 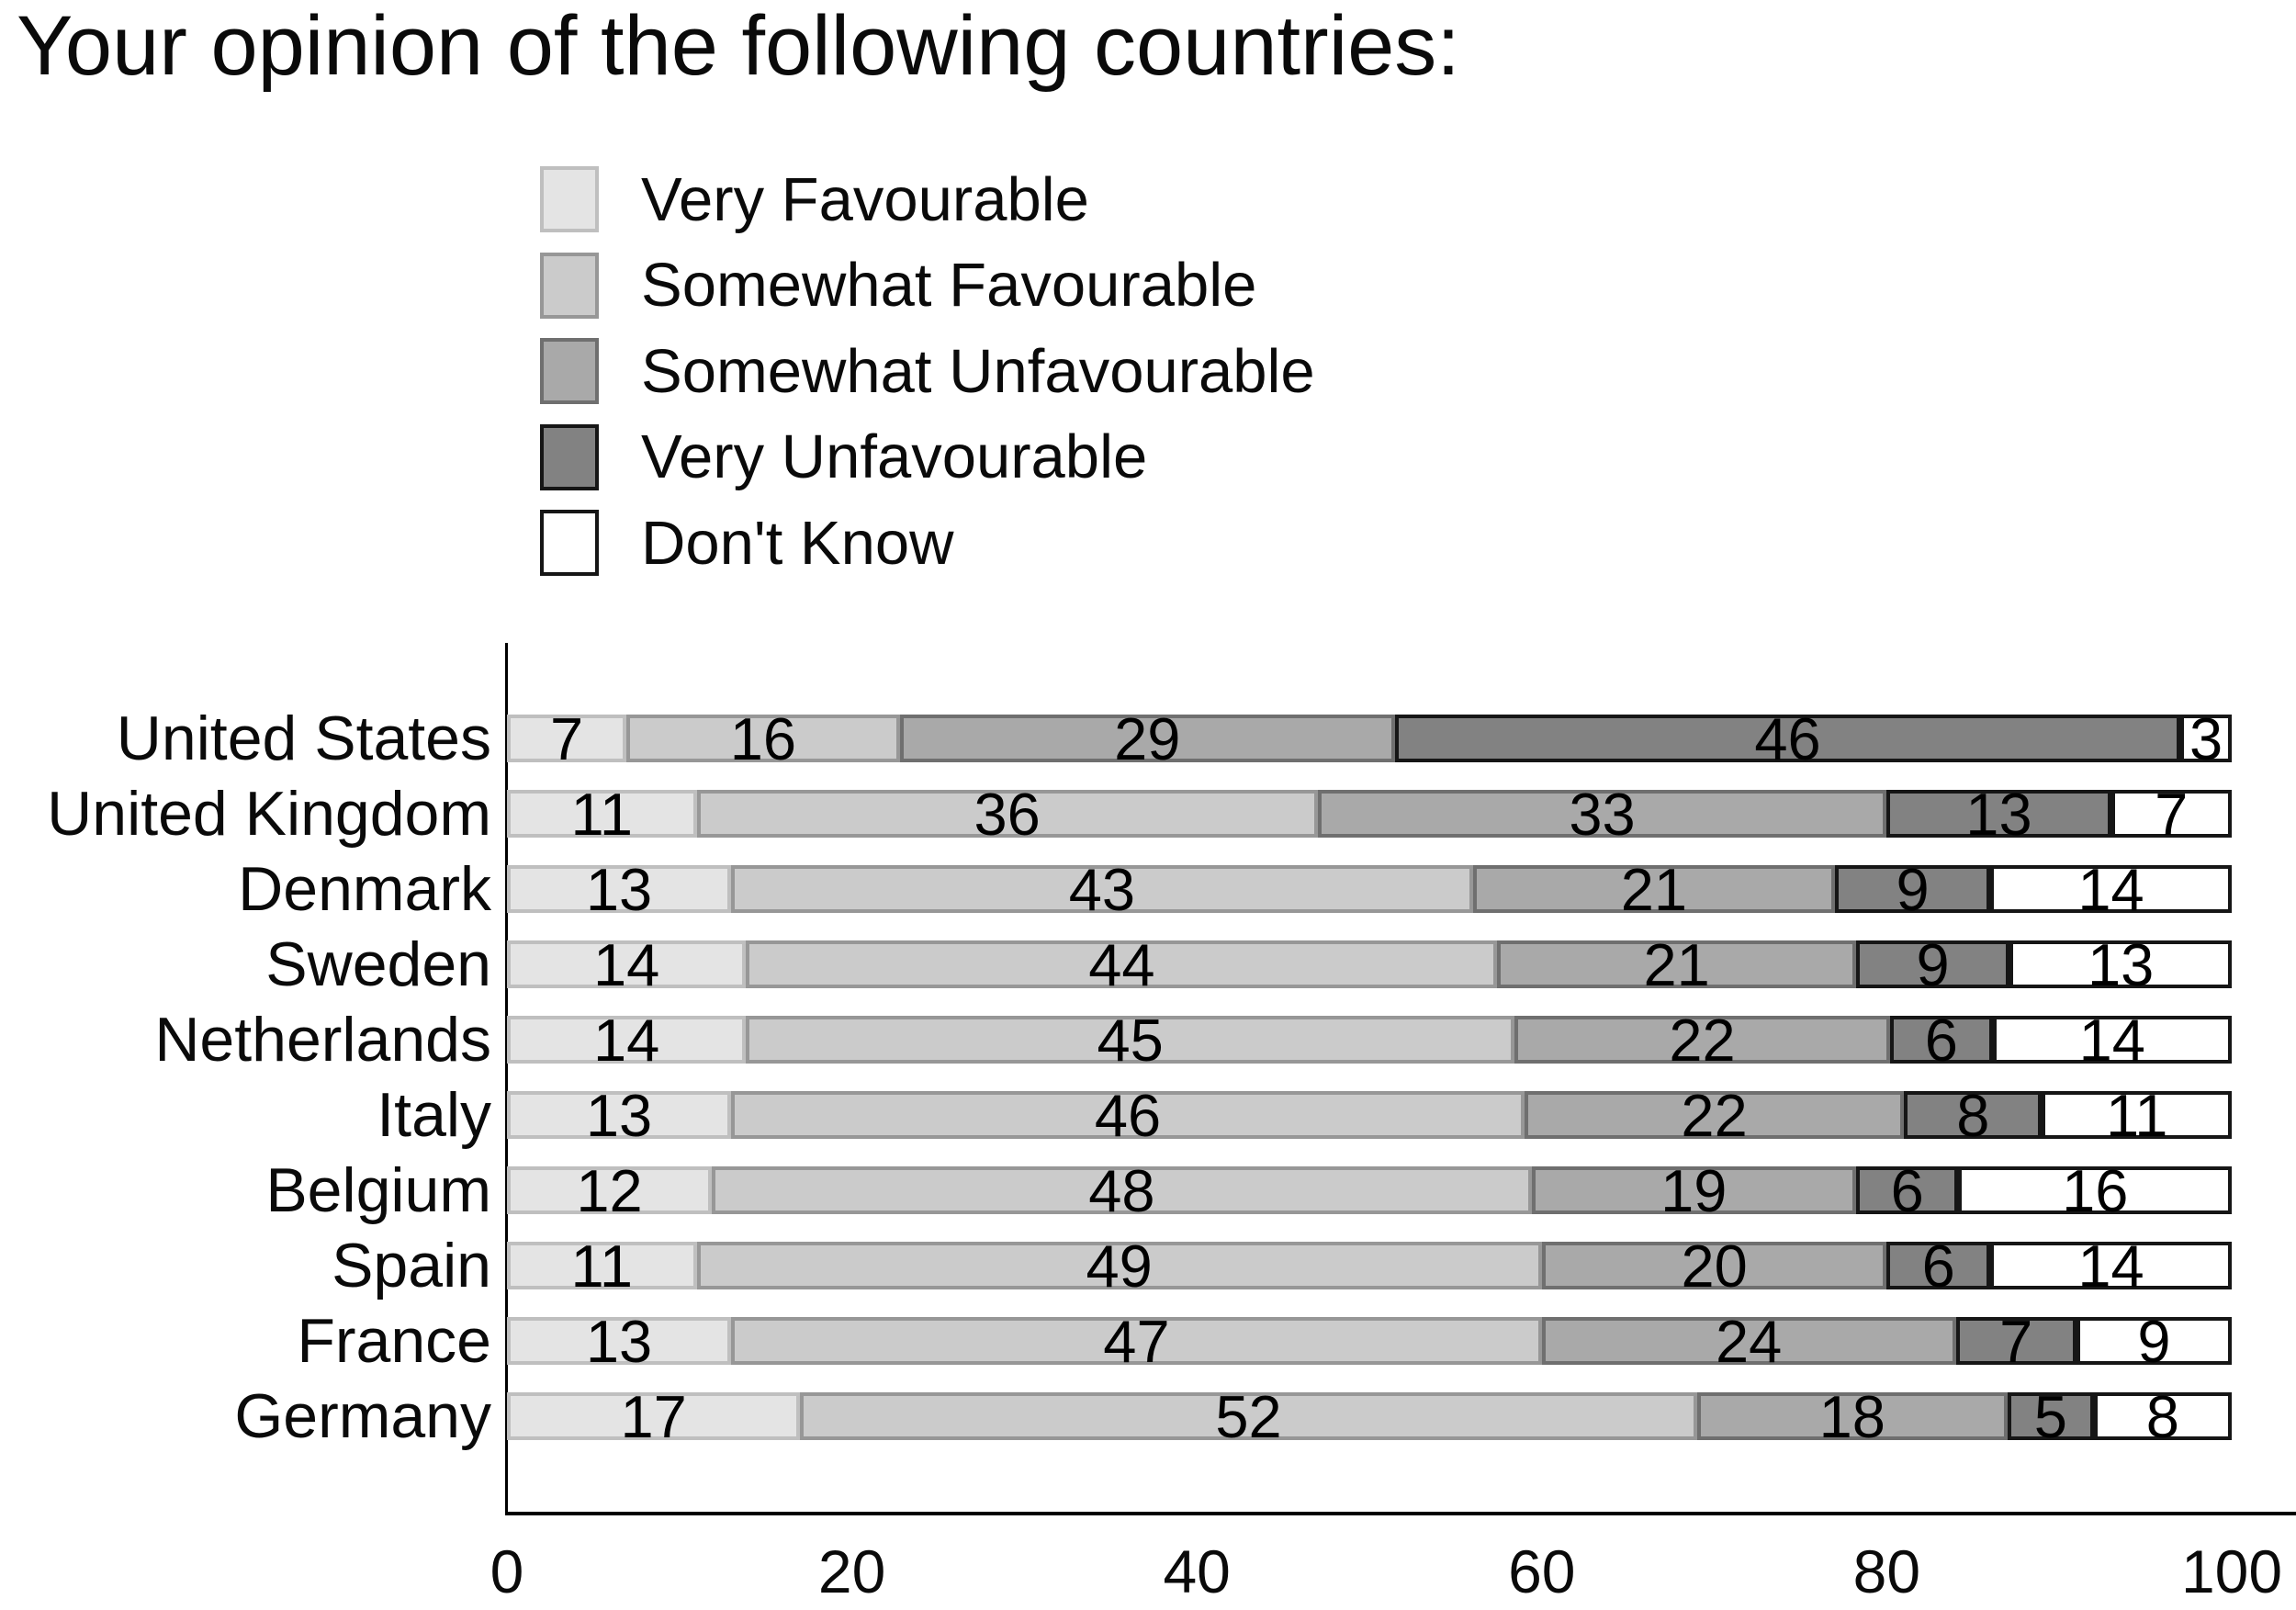 I want to click on bar-value-label: 8, so click(x=2162, y=1416).